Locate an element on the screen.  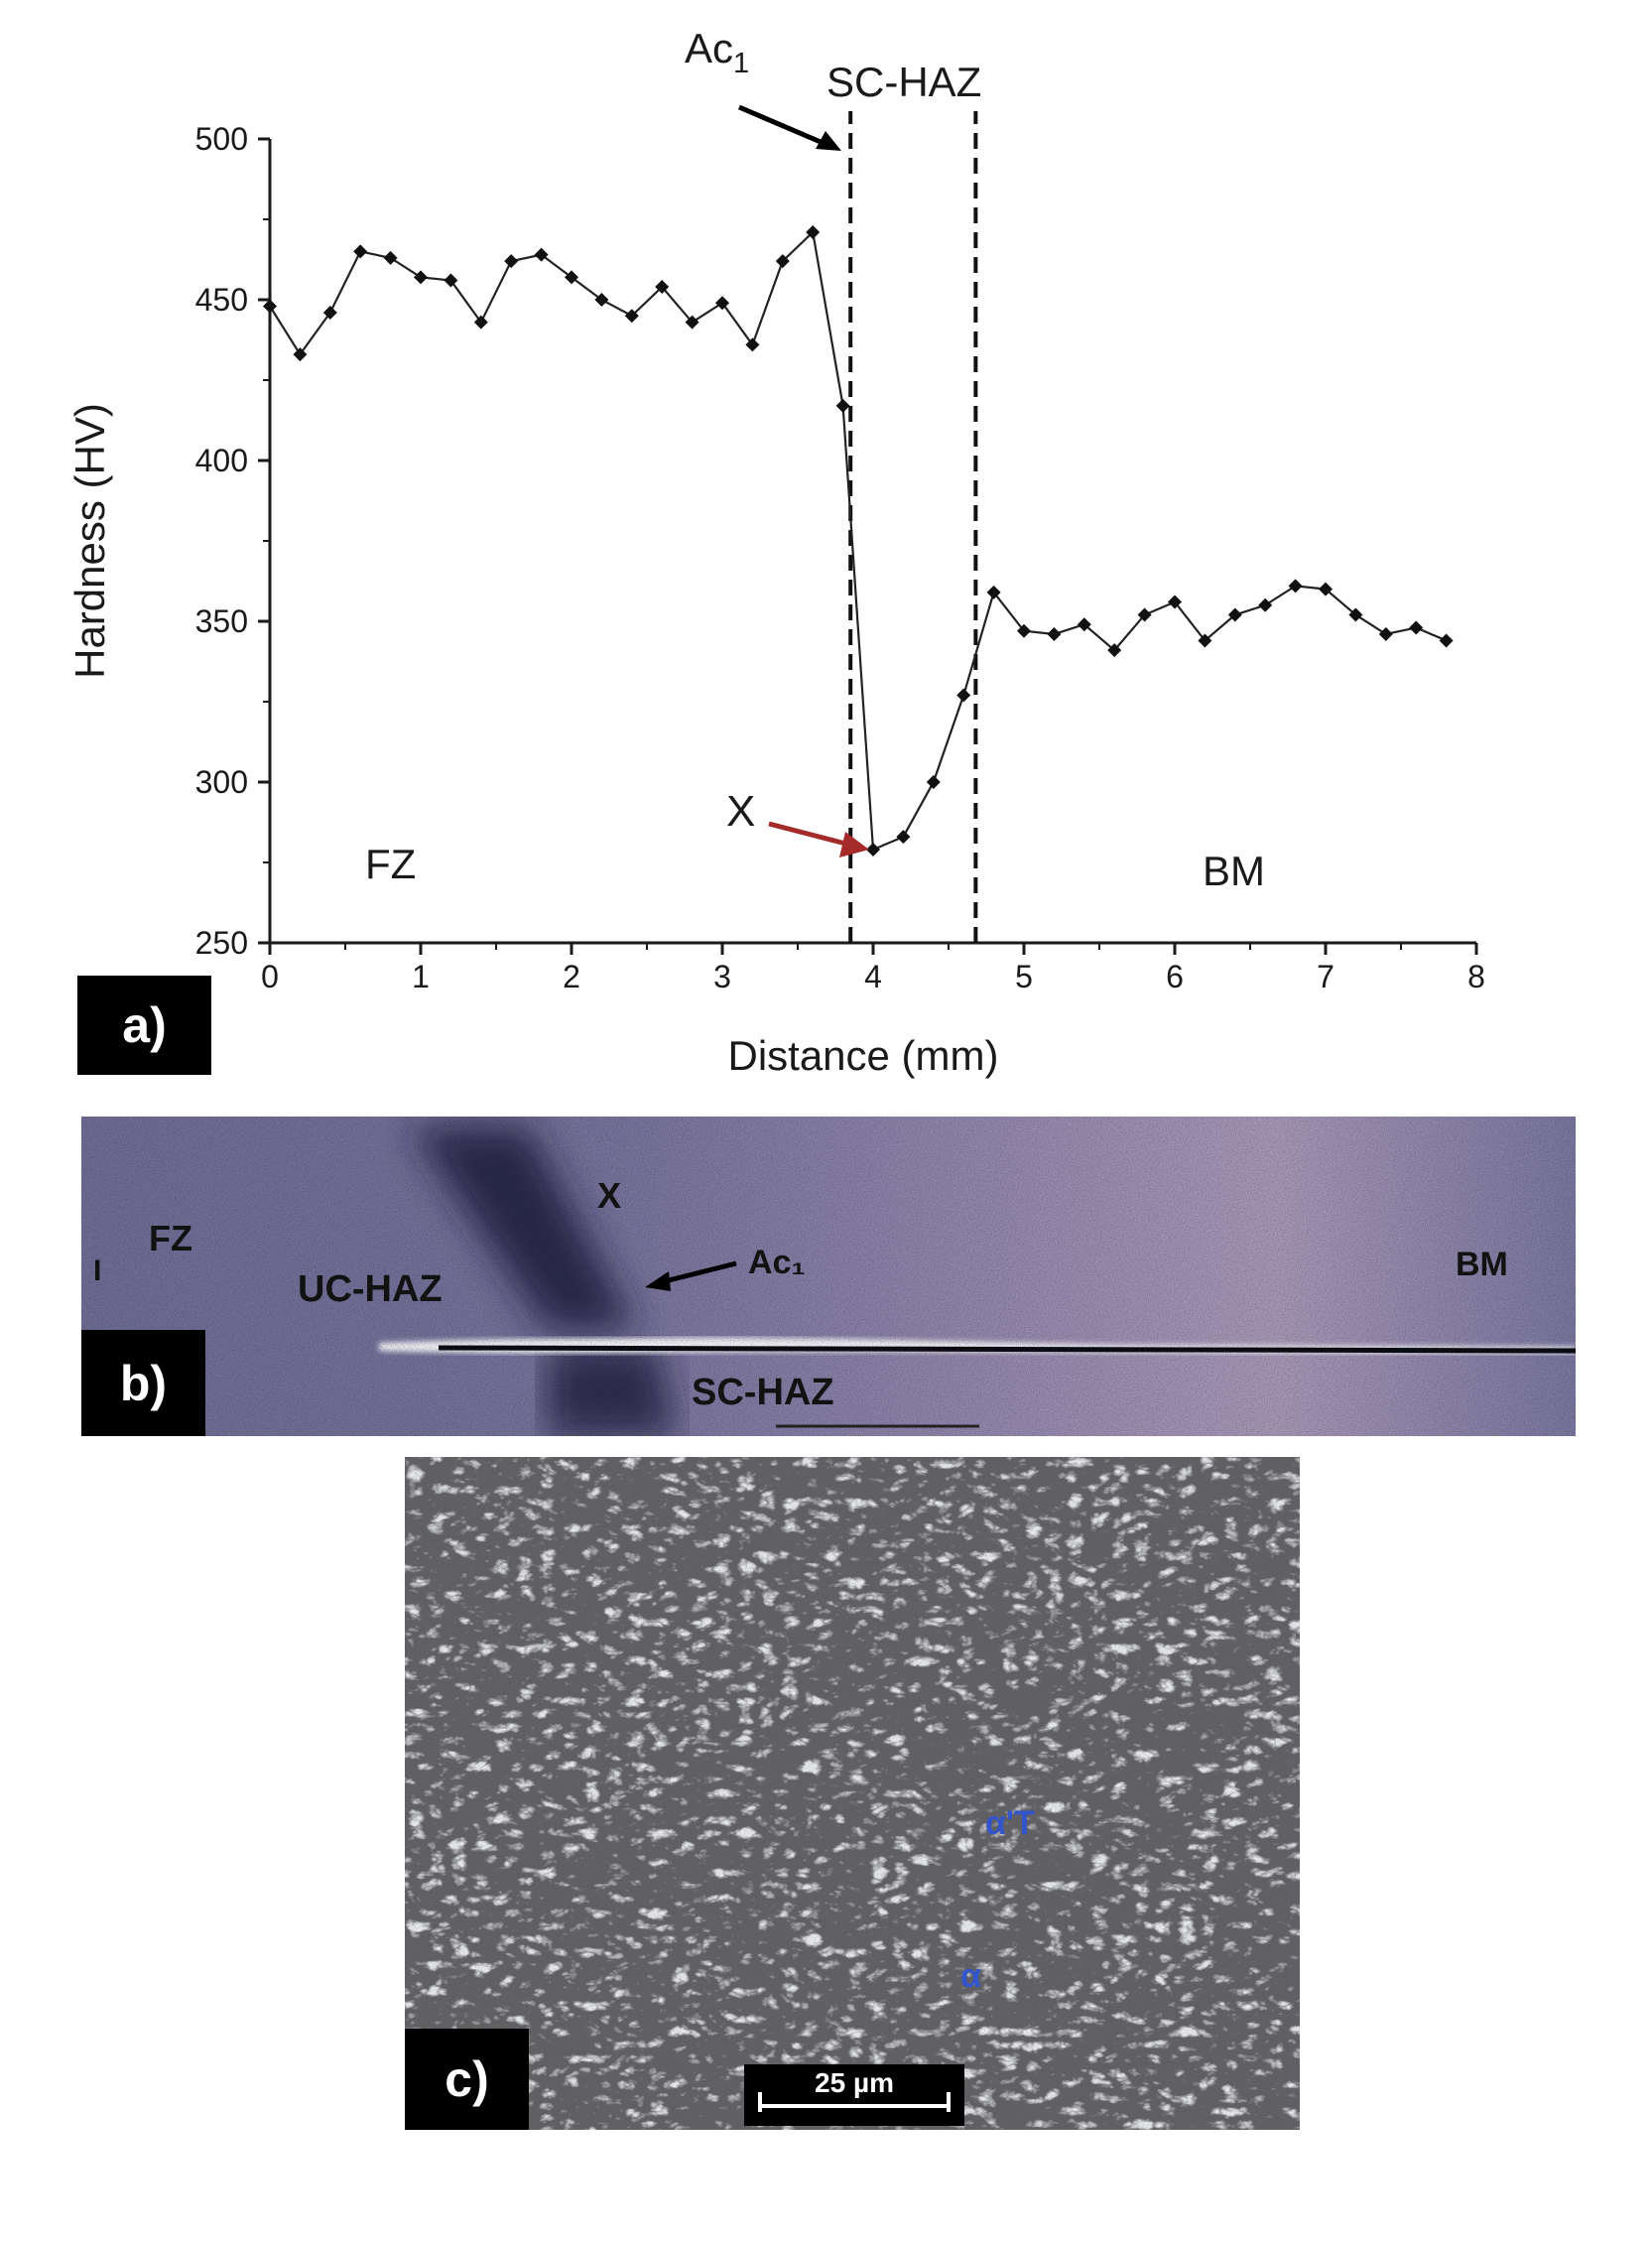
panel-label-c: c) is located at coordinates (467, 2079).